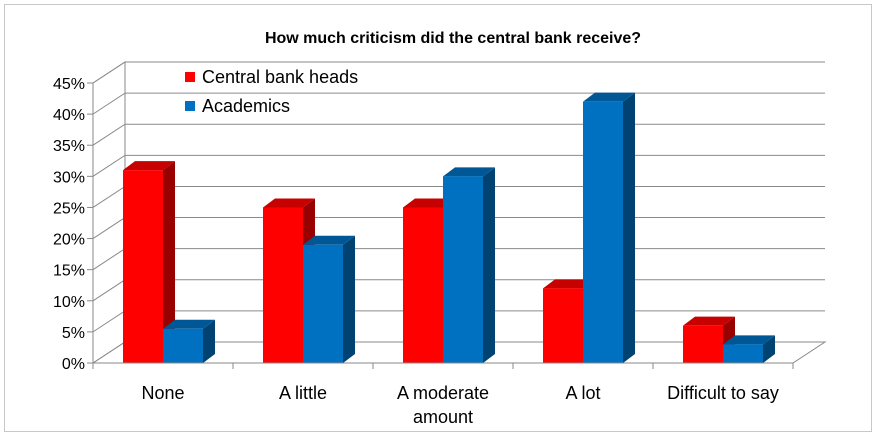  I want to click on x-tick-label-line: amount, so click(443, 417).